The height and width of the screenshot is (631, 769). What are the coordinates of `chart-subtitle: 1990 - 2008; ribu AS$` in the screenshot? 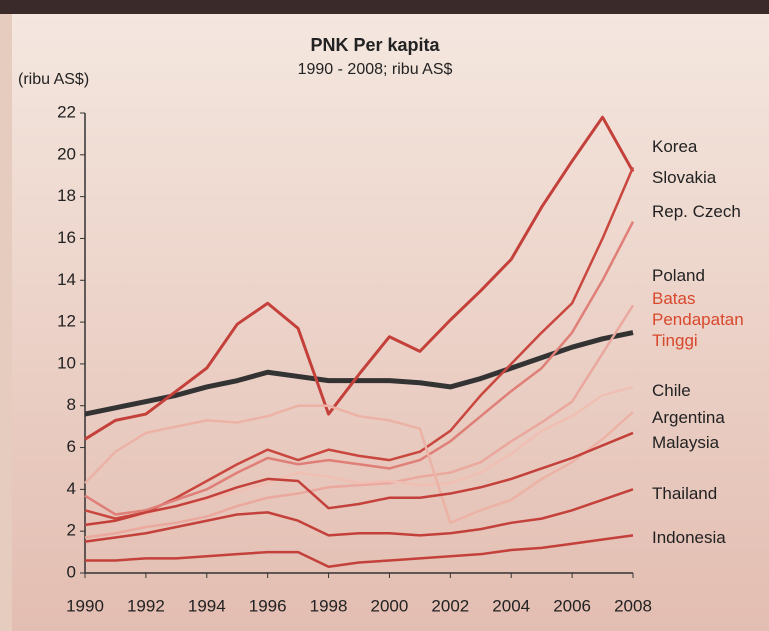 It's located at (375, 69).